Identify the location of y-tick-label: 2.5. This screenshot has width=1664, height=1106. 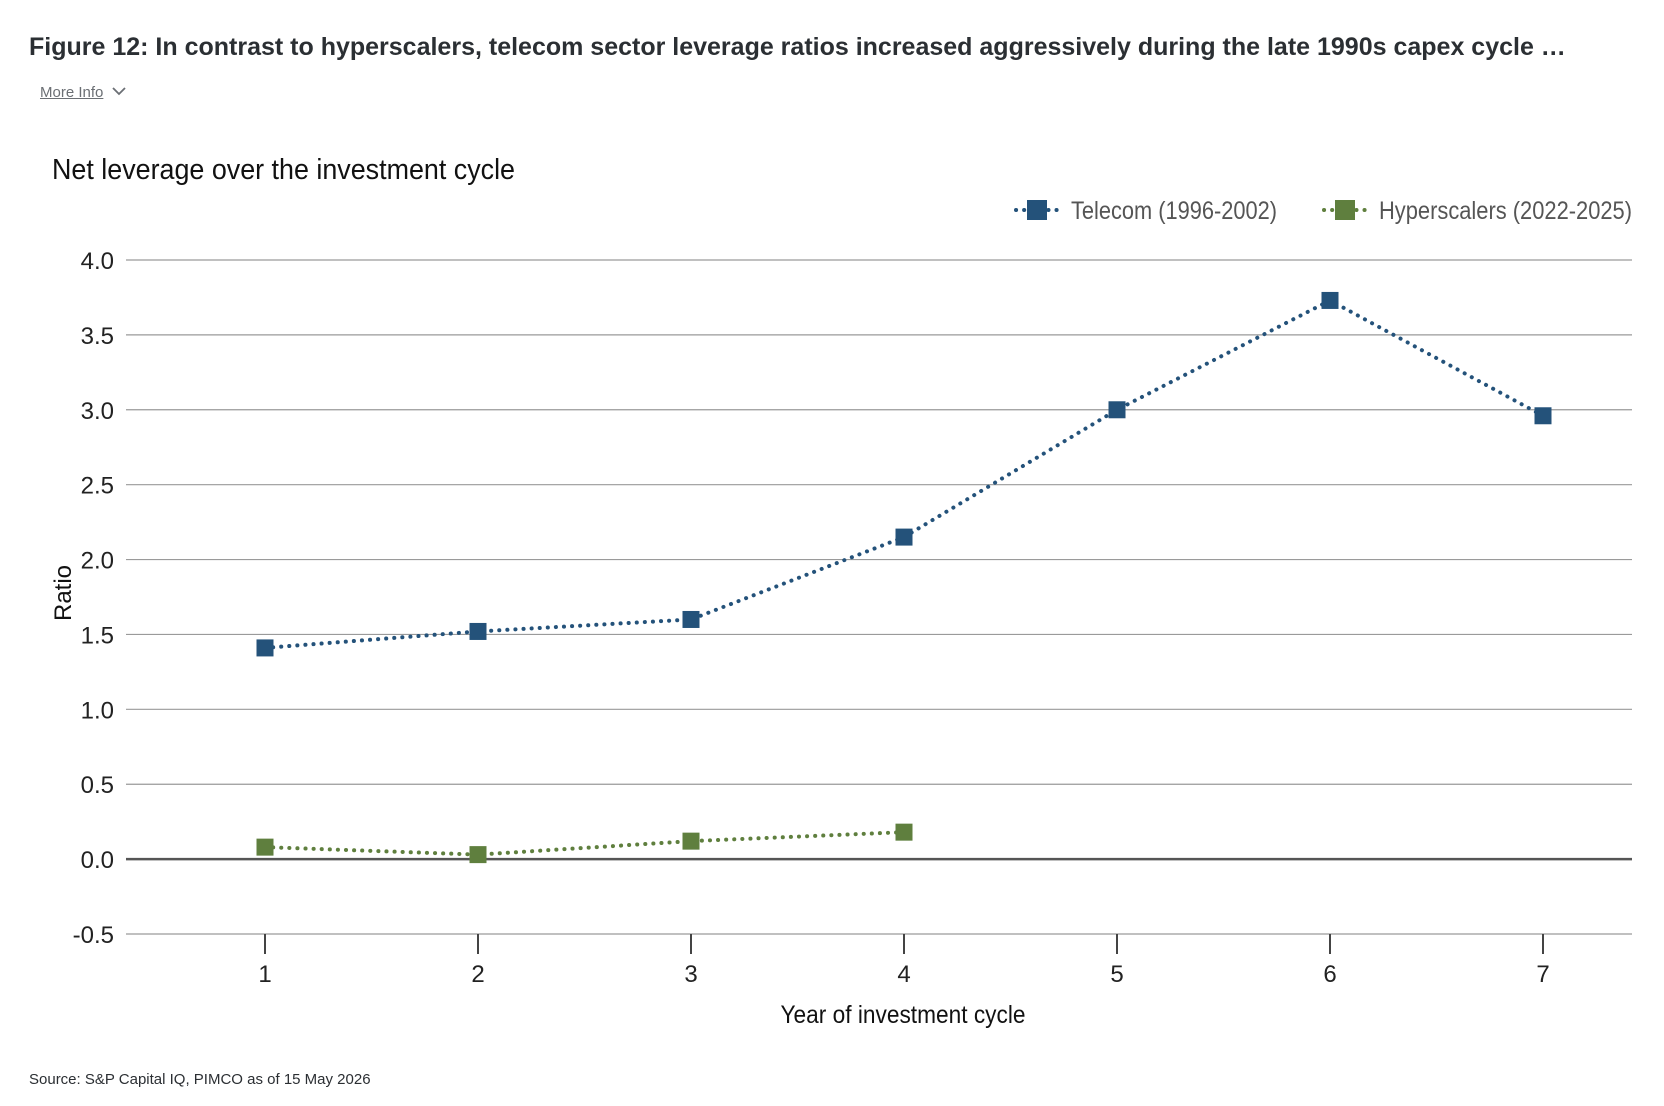
(97, 486).